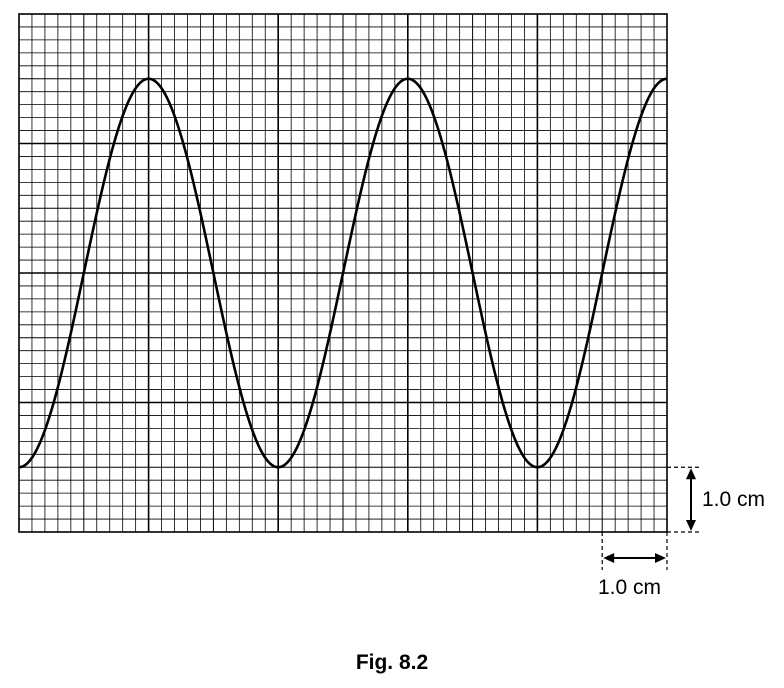 The image size is (784, 688). Describe the element at coordinates (734, 499) in the screenshot. I see `vertical-scale-label: 1.0 cm` at that location.